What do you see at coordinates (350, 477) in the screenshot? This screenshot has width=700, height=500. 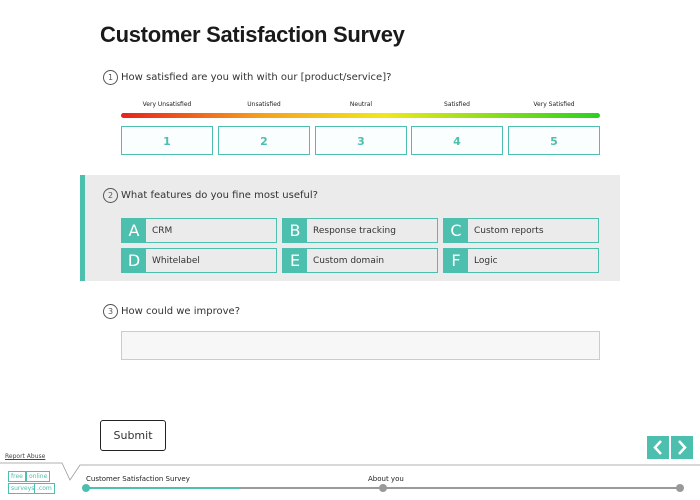 I see `footer-lines` at bounding box center [350, 477].